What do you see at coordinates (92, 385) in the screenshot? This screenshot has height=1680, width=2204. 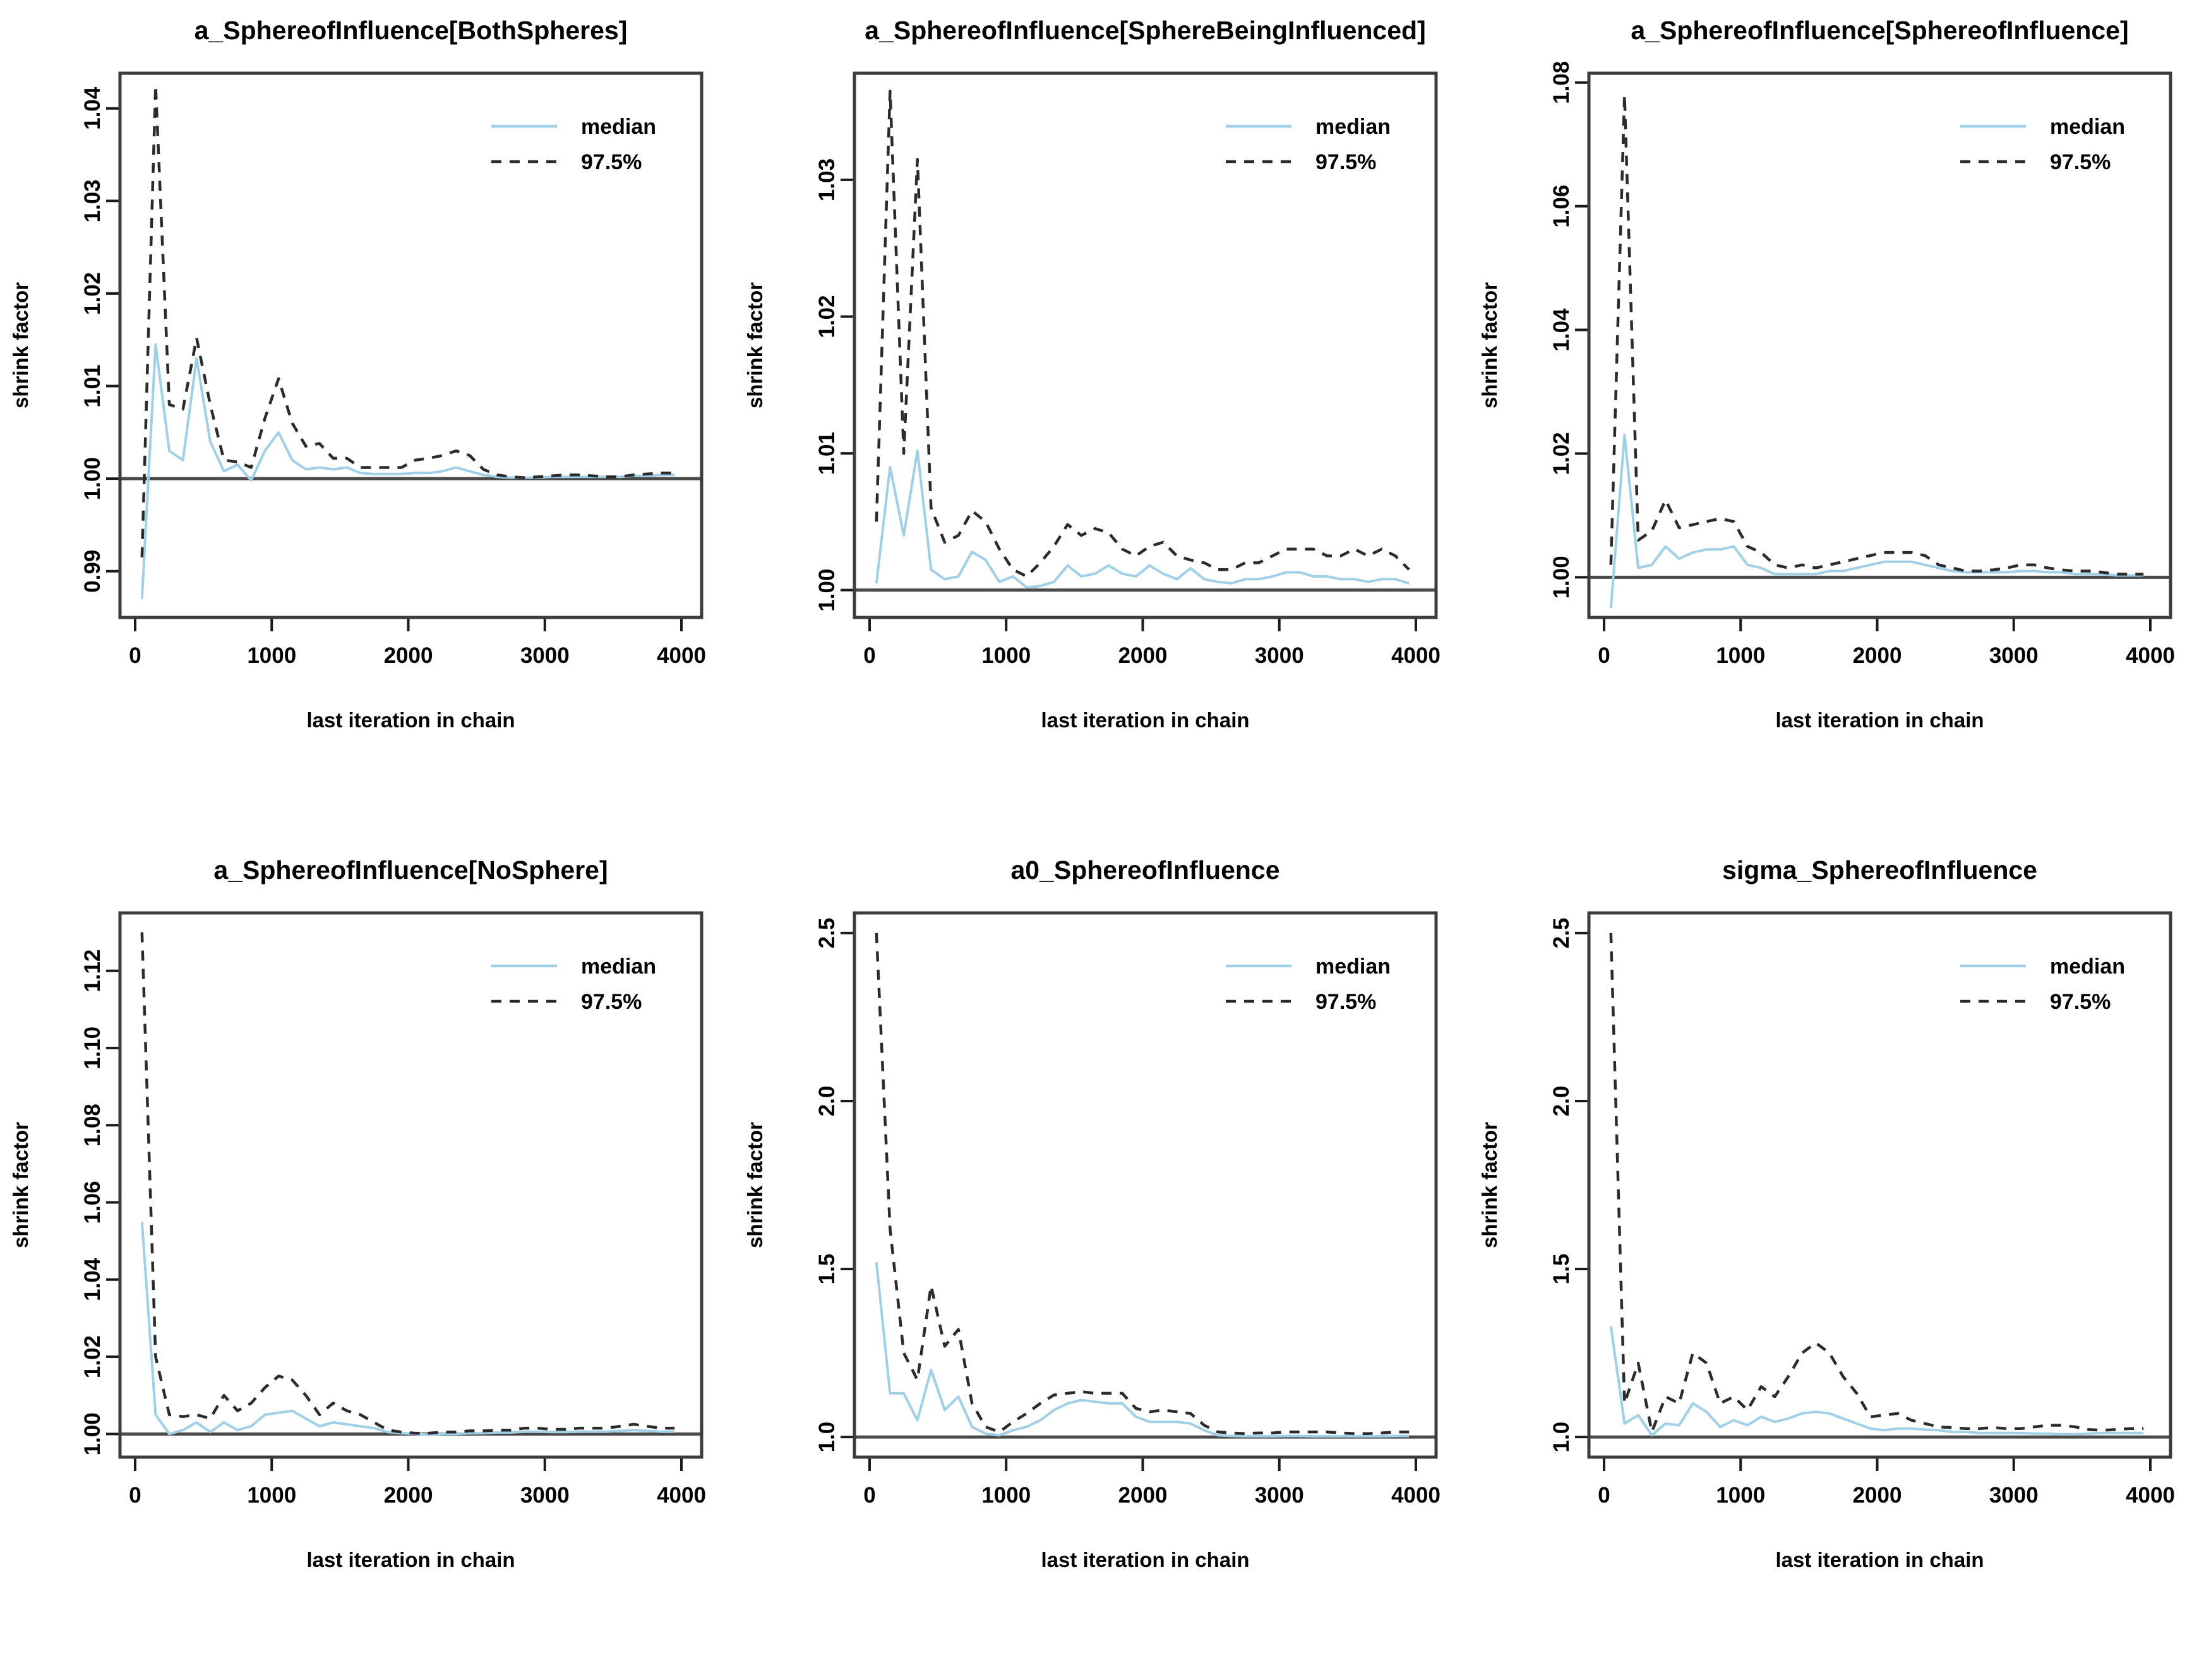 I see `y-tick-label: 1.01` at bounding box center [92, 385].